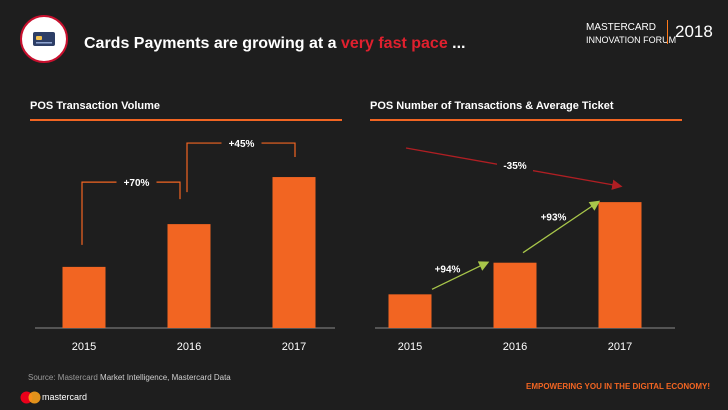 Image resolution: width=728 pixels, height=410 pixels. Describe the element at coordinates (410, 311) in the screenshot. I see `chart2-bar-2015` at that location.